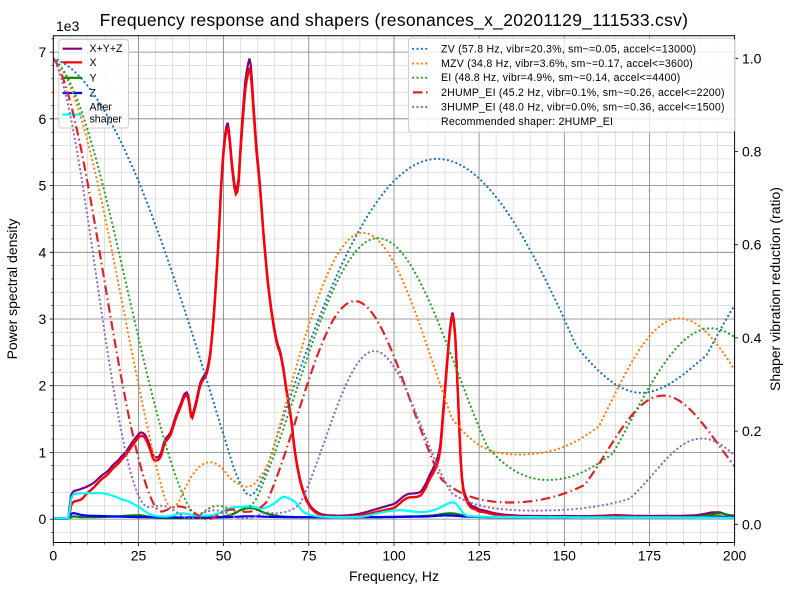 The height and width of the screenshot is (600, 800). What do you see at coordinates (43, 52) in the screenshot?
I see `svg-text: 7` at bounding box center [43, 52].